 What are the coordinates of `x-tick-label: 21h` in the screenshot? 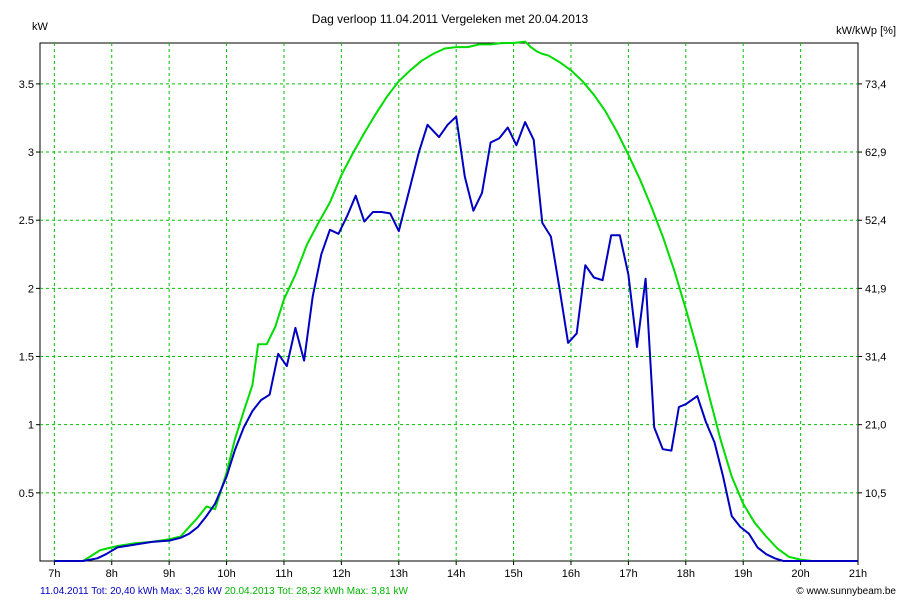 It's located at (858, 574).